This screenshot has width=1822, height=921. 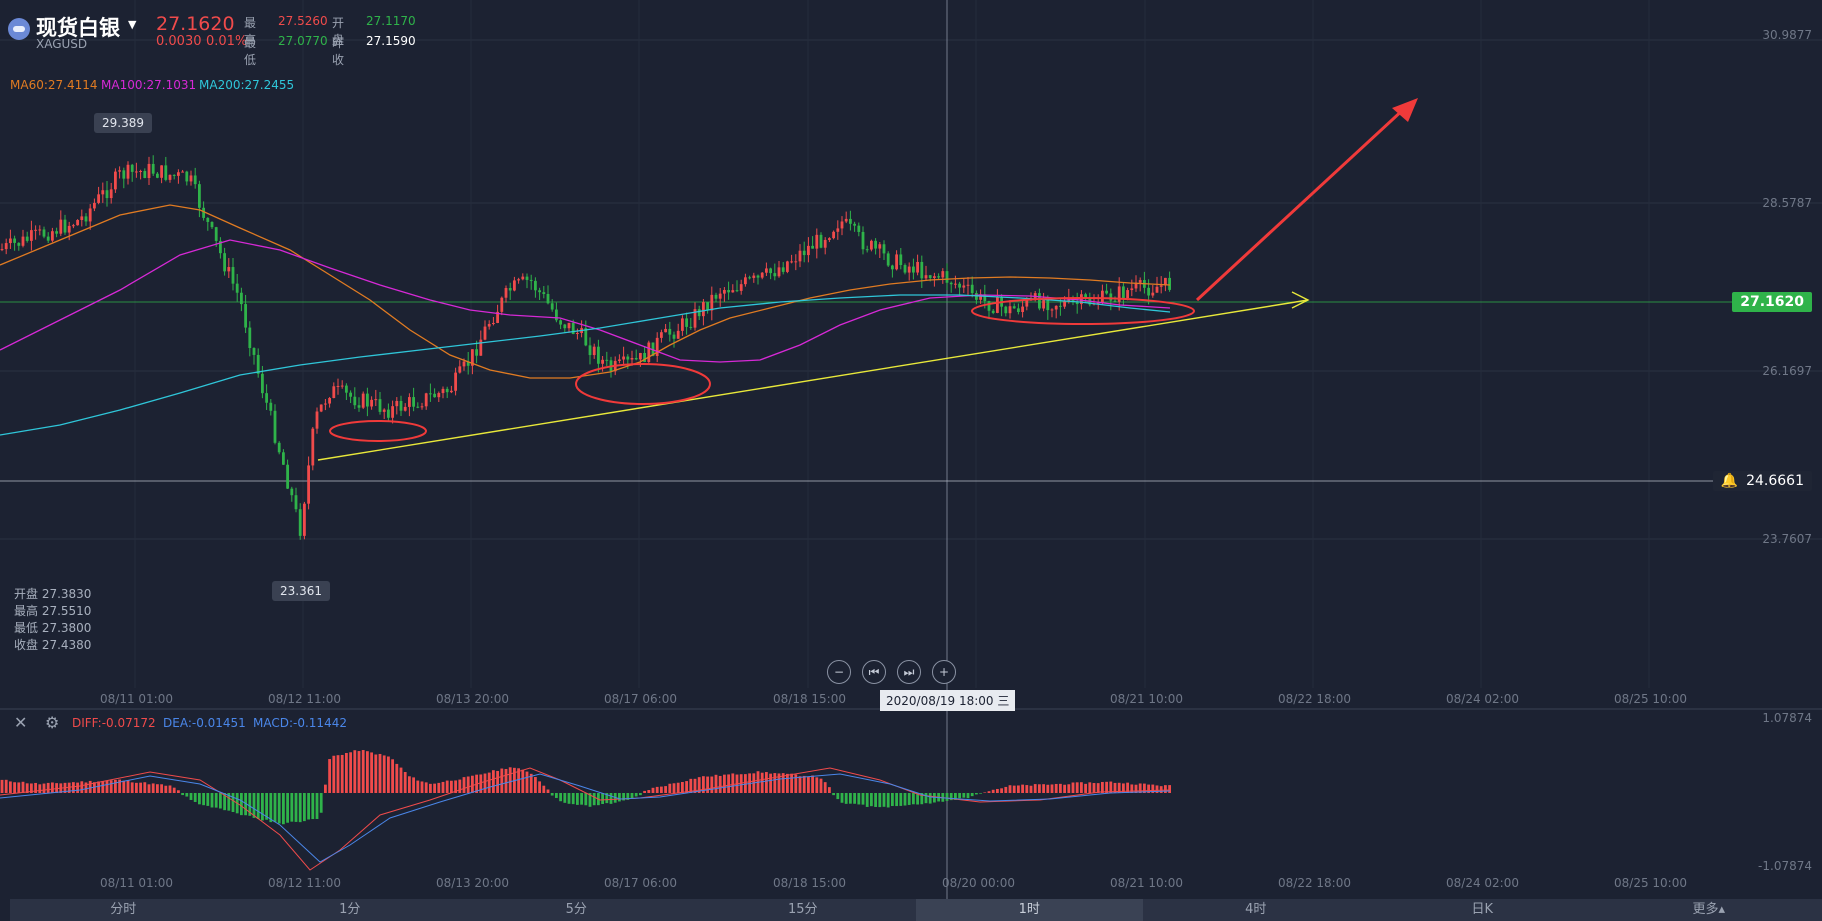 I want to click on tab-fenshi: 分时, so click(x=123, y=909).